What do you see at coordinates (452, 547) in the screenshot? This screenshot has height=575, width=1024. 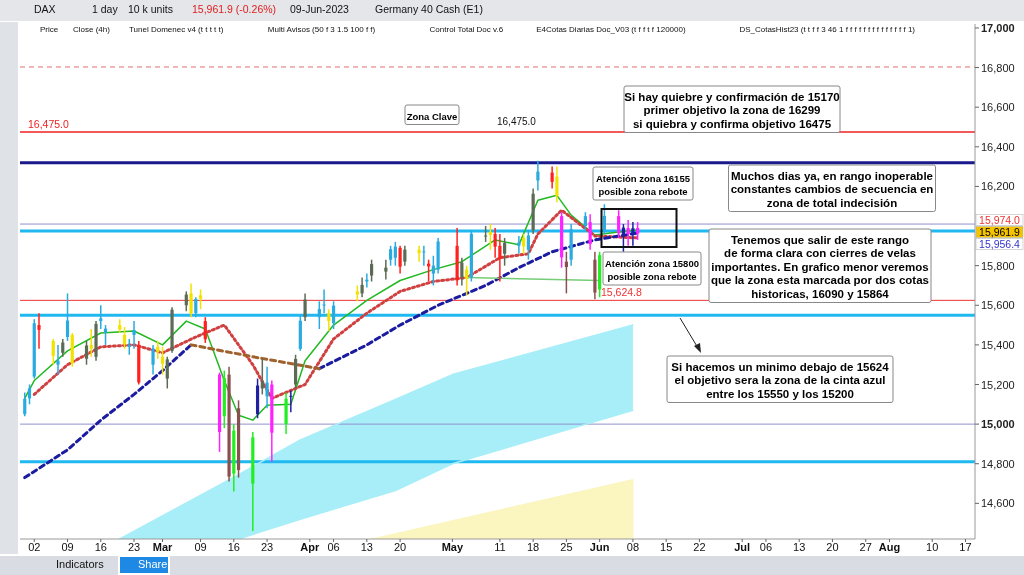 I see `x-tick-label: May` at bounding box center [452, 547].